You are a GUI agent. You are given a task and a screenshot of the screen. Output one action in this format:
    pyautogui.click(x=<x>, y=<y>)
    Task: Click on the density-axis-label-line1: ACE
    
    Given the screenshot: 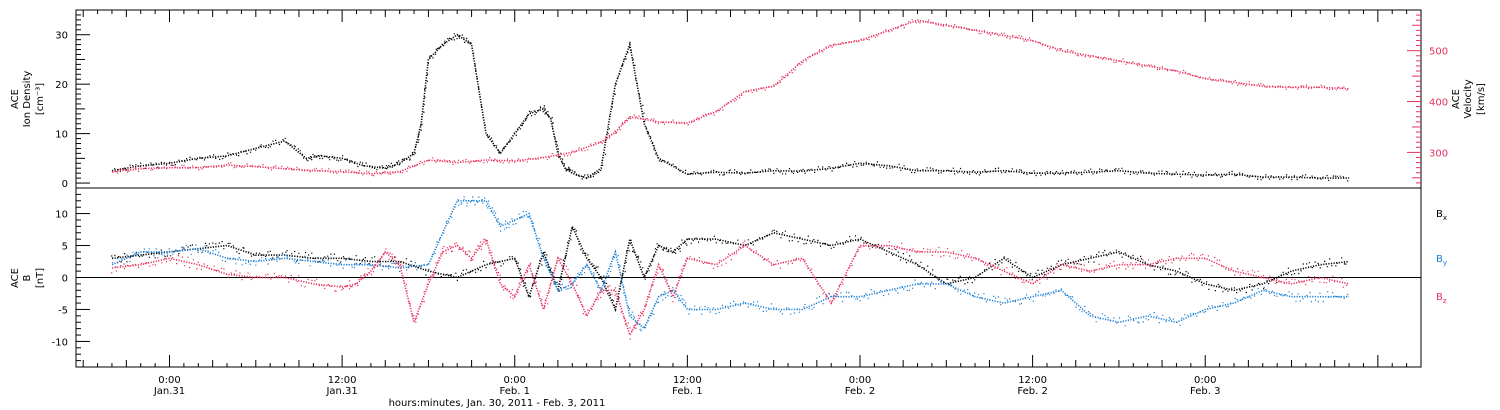 What is the action you would take?
    pyautogui.click(x=15, y=99)
    